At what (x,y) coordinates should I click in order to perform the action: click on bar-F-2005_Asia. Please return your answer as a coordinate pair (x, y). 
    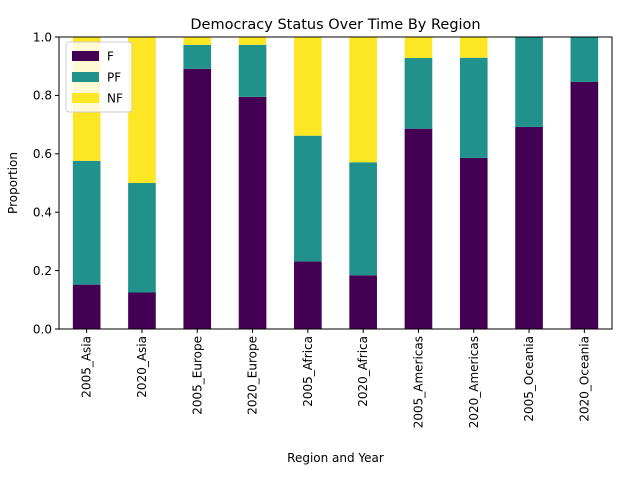
    Looking at the image, I should click on (86, 306).